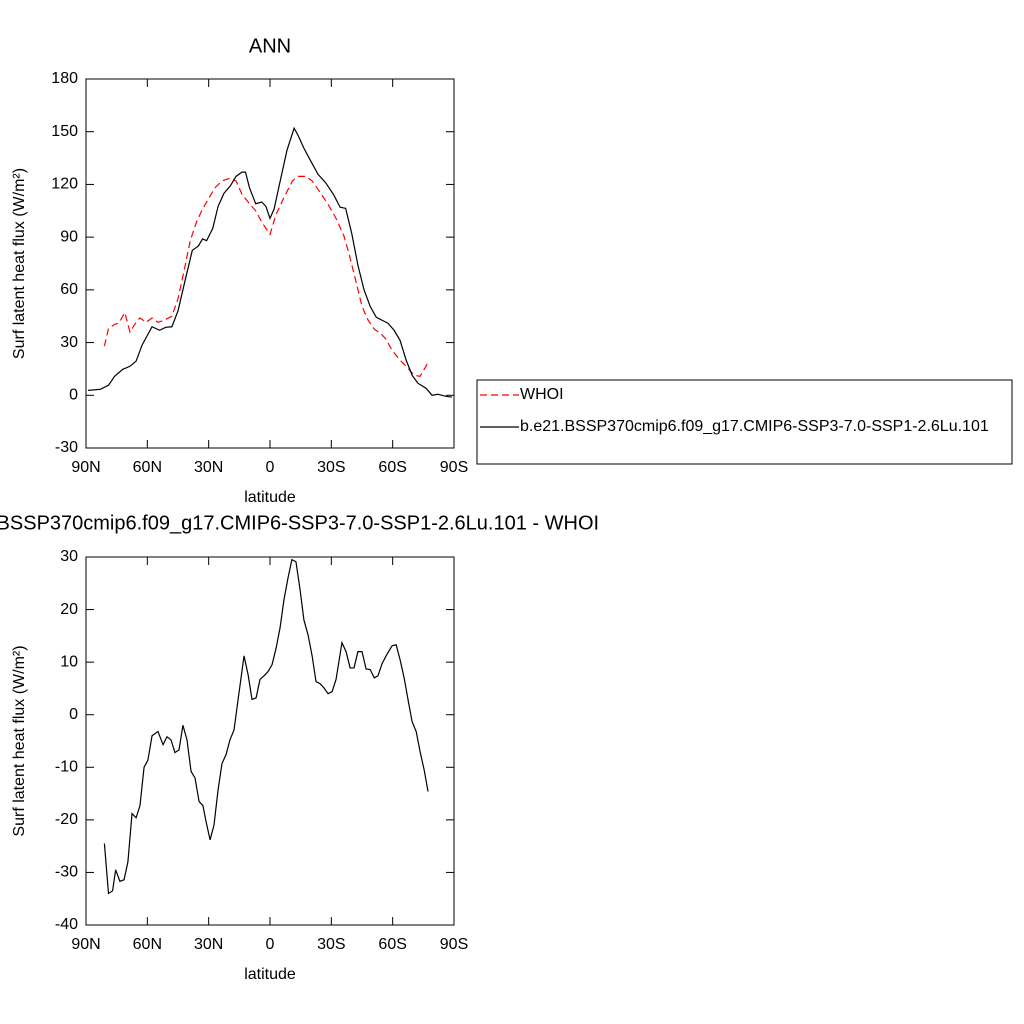 Image resolution: width=1024 pixels, height=1024 pixels. Describe the element at coordinates (66, 767) in the screenshot. I see `y-tick-label: -10` at that location.